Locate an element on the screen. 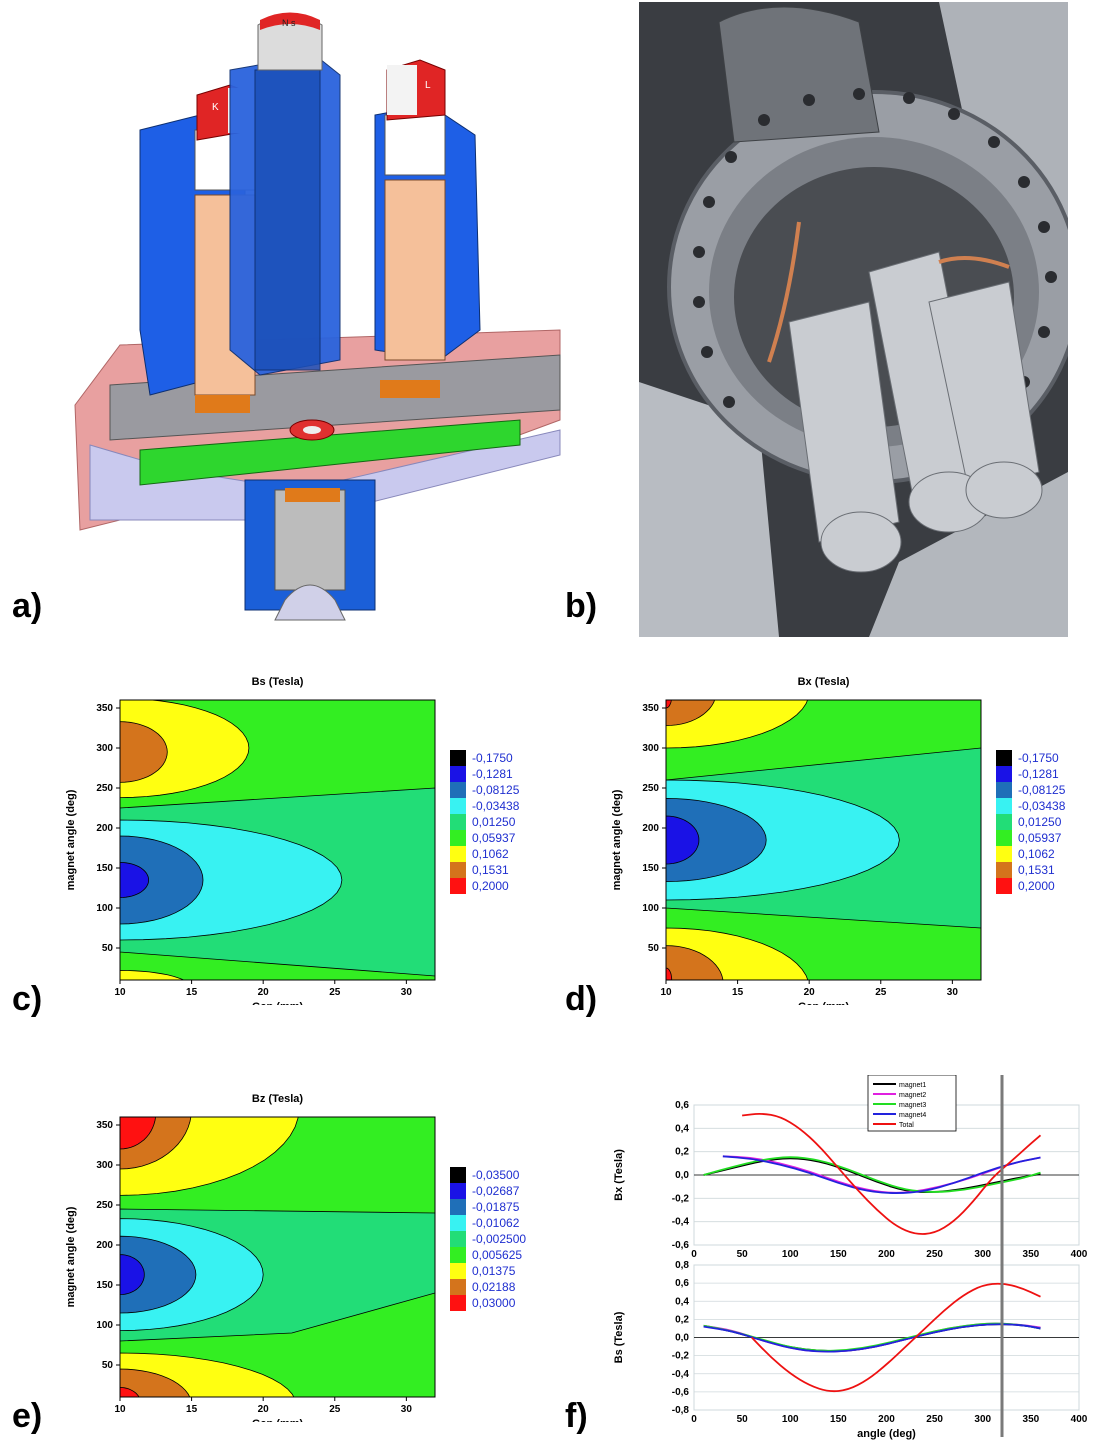  colorbar-label: -0,02687 is located at coordinates (496, 1191).